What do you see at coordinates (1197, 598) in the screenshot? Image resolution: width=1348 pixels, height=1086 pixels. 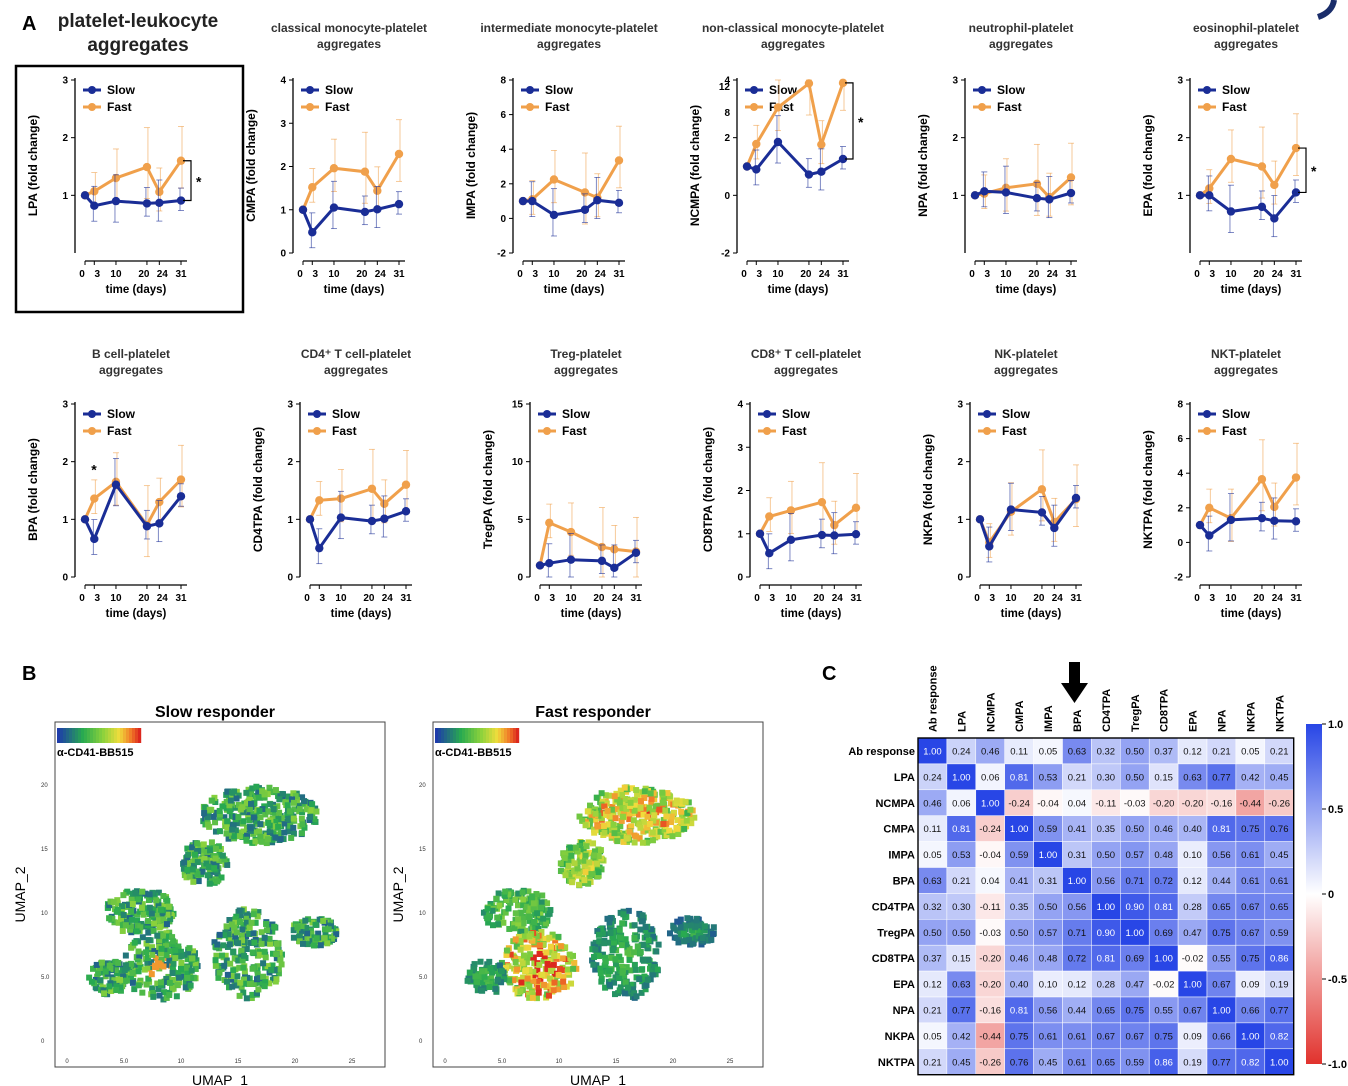 I see `x-tick-label: 0` at bounding box center [1197, 598].